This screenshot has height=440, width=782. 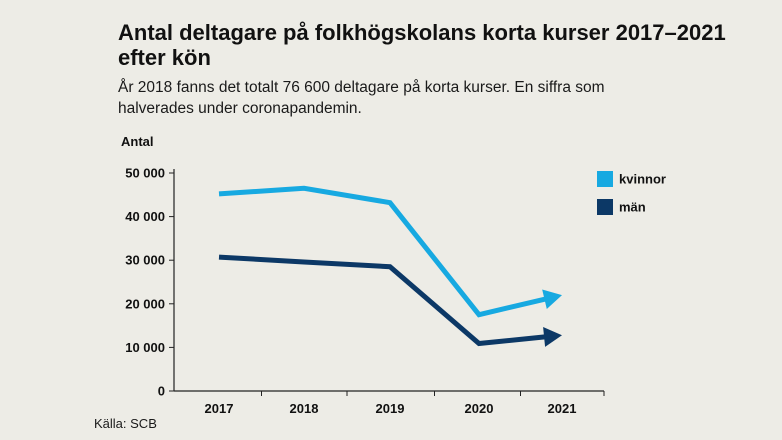 I want to click on y-axis-ticks: 0 10 000 20 000 30 000 40 000 50 000, so click(x=149, y=282).